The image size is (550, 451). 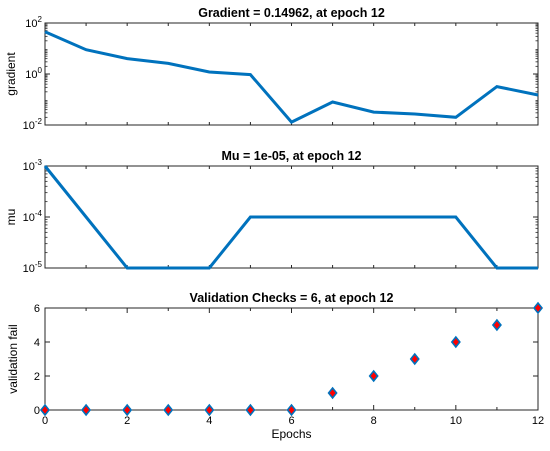 What do you see at coordinates (374, 421) in the screenshot?
I see `x-tick-label: 8` at bounding box center [374, 421].